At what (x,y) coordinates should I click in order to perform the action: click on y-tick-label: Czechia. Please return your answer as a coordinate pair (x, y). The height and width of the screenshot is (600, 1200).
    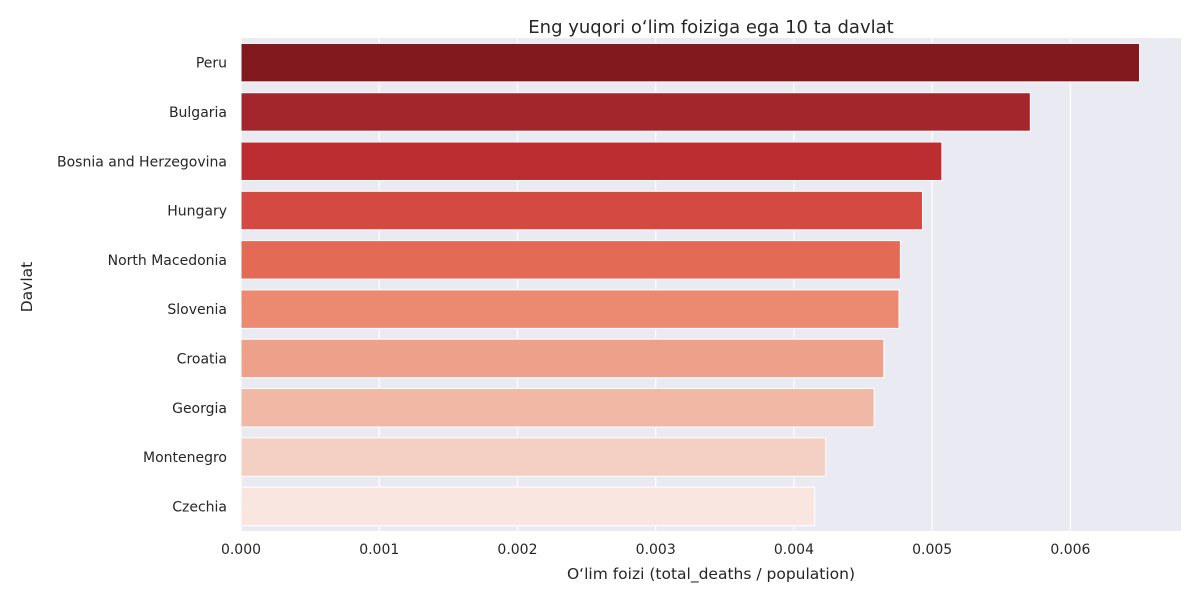
    Looking at the image, I should click on (199, 507).